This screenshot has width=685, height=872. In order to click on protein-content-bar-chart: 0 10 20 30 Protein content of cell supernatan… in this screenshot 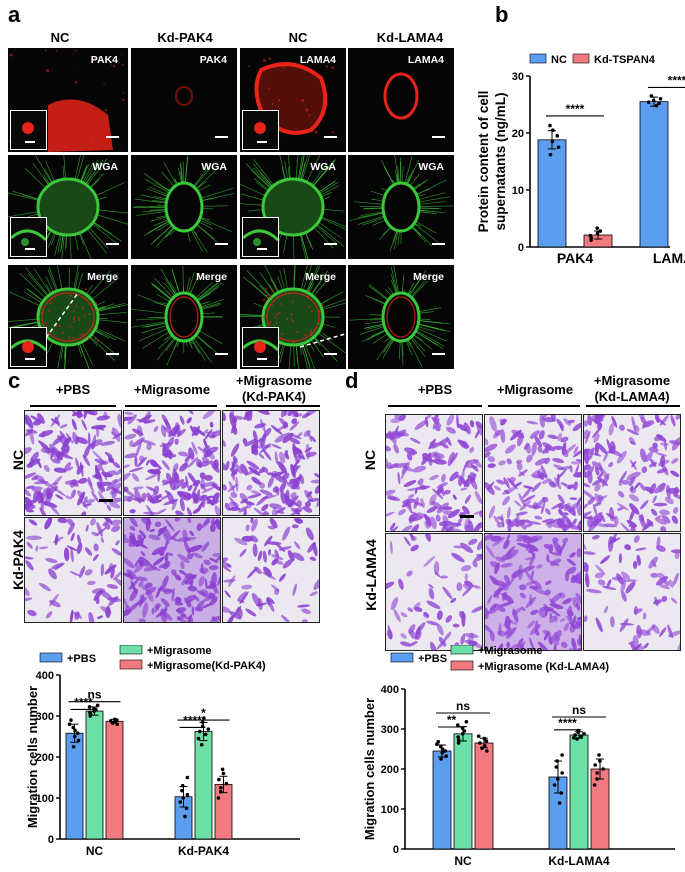, I will do `click(580, 159)`.